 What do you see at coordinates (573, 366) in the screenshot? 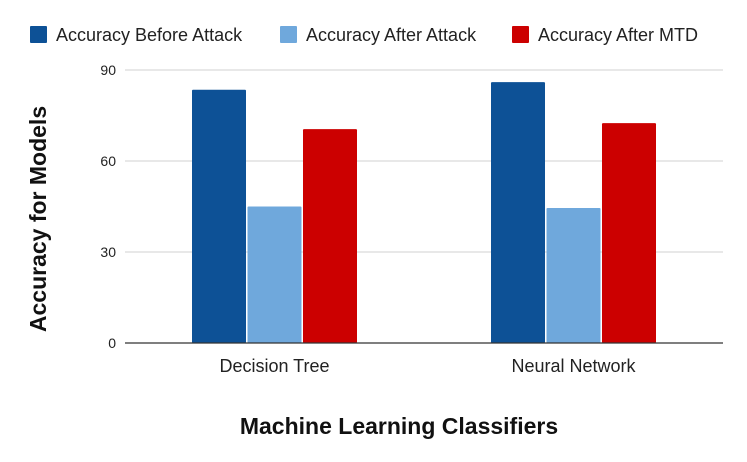
I see `x-category-label: Neural Network` at bounding box center [573, 366].